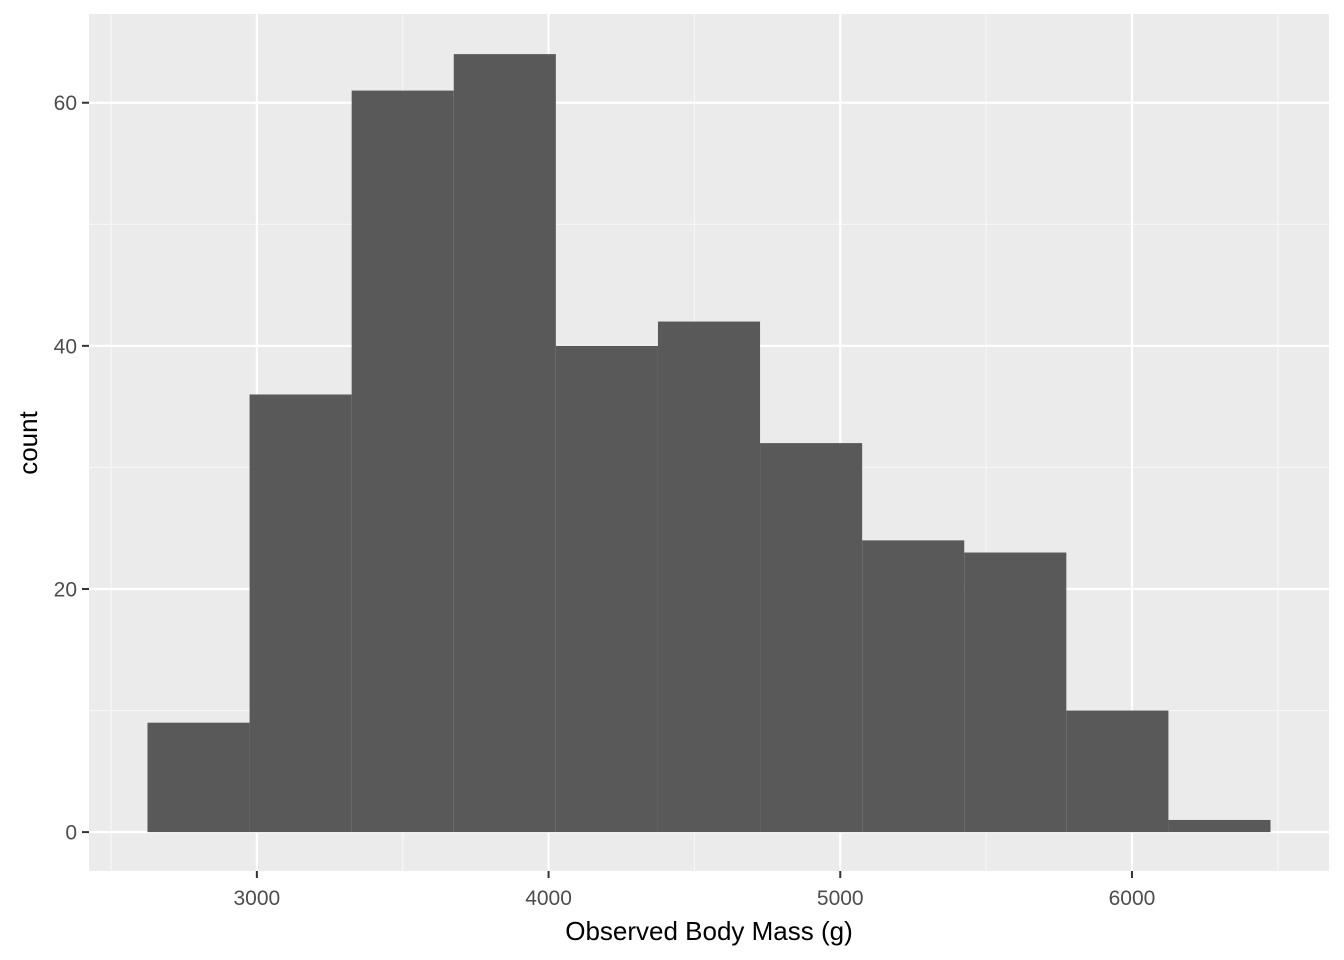  What do you see at coordinates (840, 898) in the screenshot?
I see `x-tick-label: 5000` at bounding box center [840, 898].